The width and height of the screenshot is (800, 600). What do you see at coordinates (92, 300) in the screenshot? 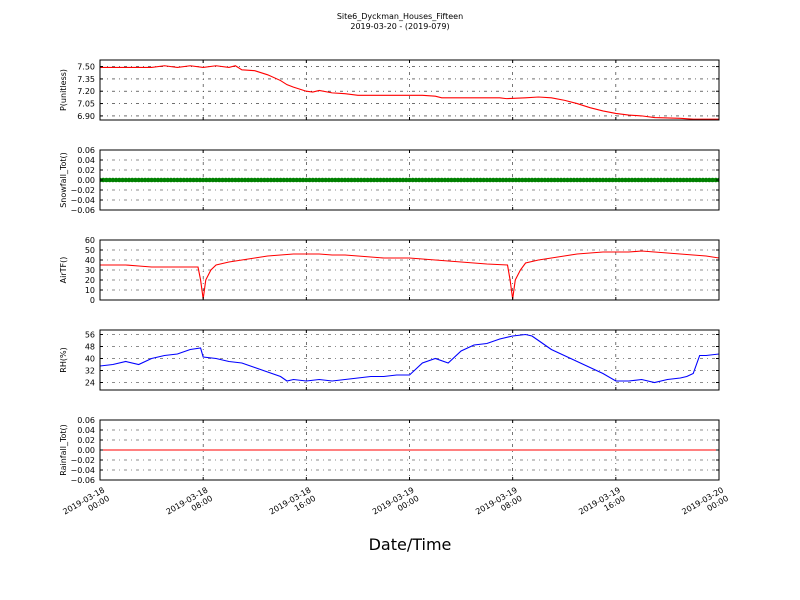
I see `y-tick-label: 0` at bounding box center [92, 300].